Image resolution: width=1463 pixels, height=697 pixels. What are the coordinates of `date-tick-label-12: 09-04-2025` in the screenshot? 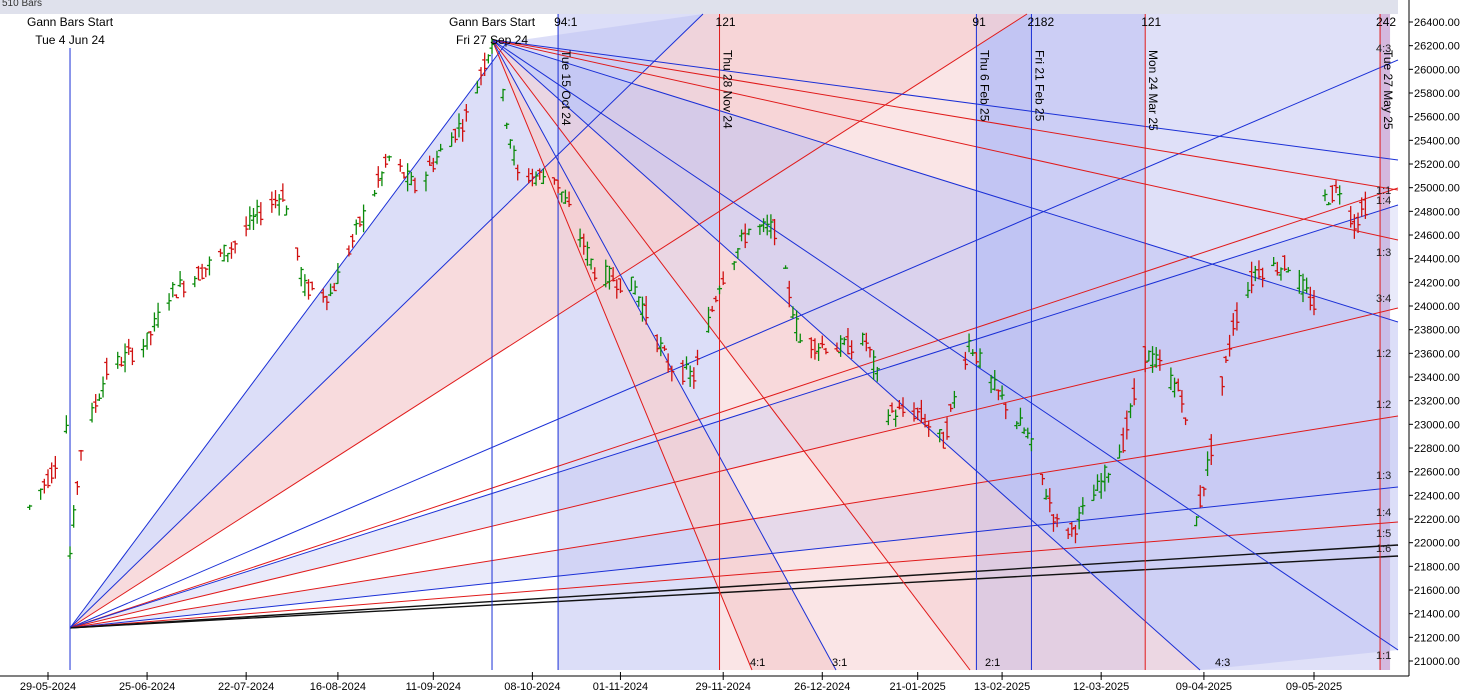 It's located at (1204, 686).